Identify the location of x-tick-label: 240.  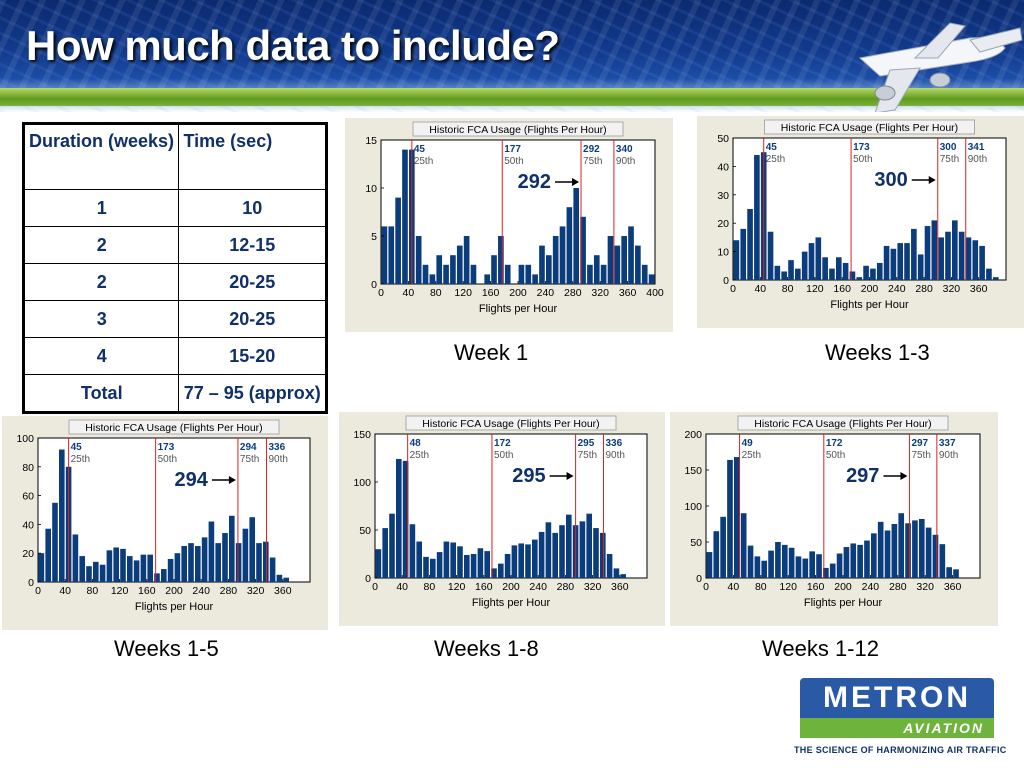
(871, 587).